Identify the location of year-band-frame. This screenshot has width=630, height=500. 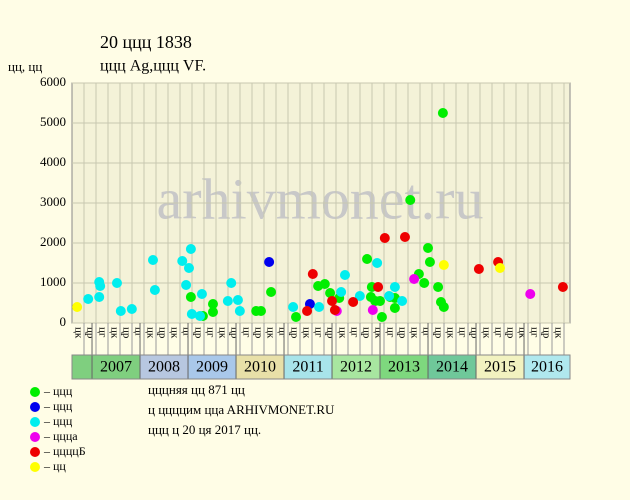
(321, 367).